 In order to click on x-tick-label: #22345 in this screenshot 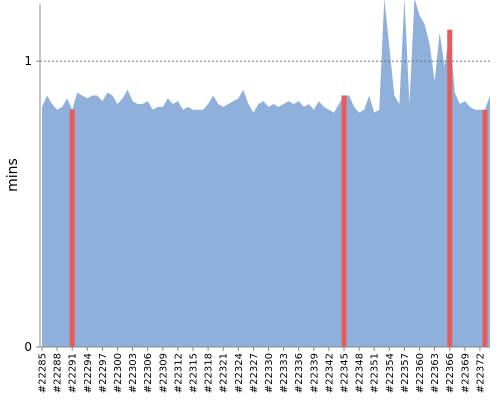, I will do `click(345, 373)`.